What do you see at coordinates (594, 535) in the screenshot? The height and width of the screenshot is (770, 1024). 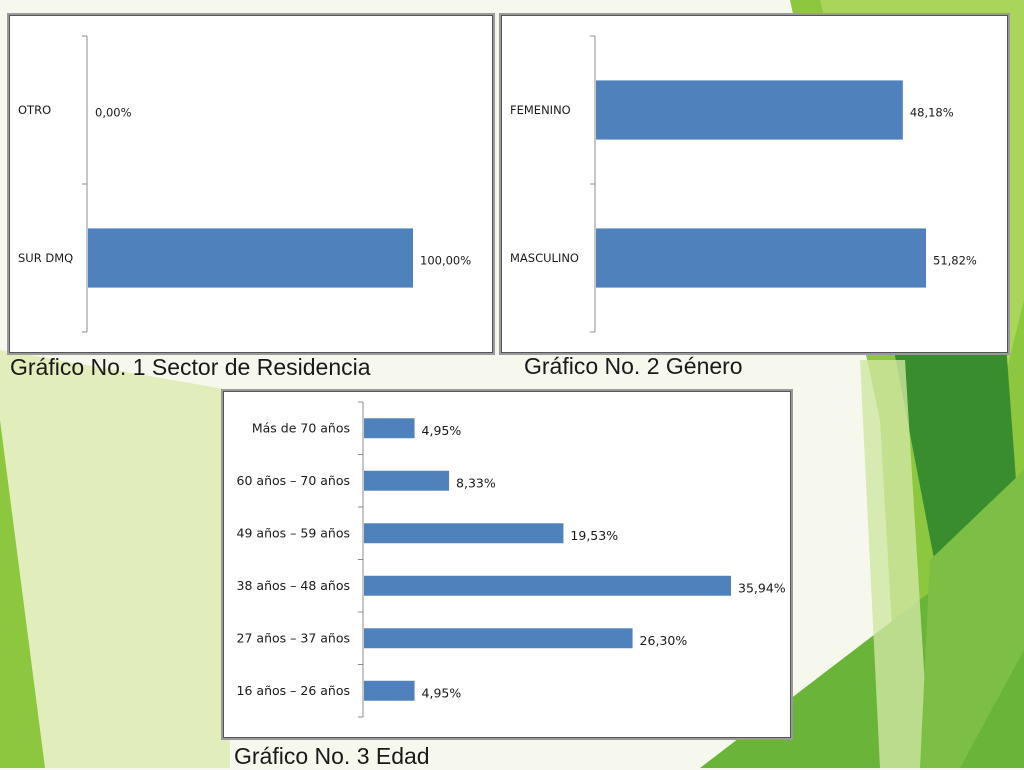 I see `data-label: 19,53%` at bounding box center [594, 535].